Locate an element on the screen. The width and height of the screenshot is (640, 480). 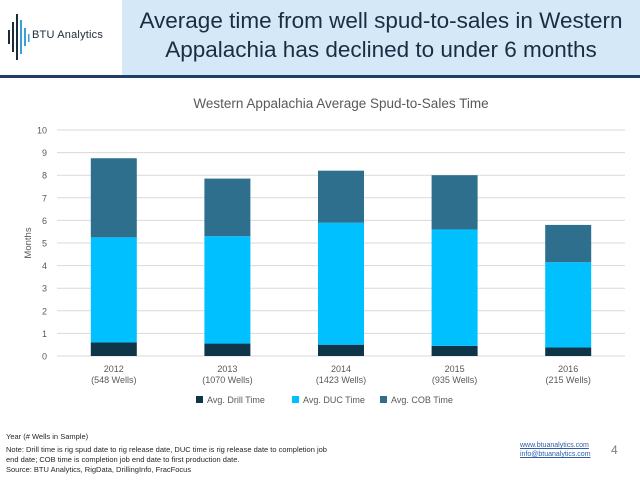
legend-swatch-avg-cob-time is located at coordinates (383, 399).